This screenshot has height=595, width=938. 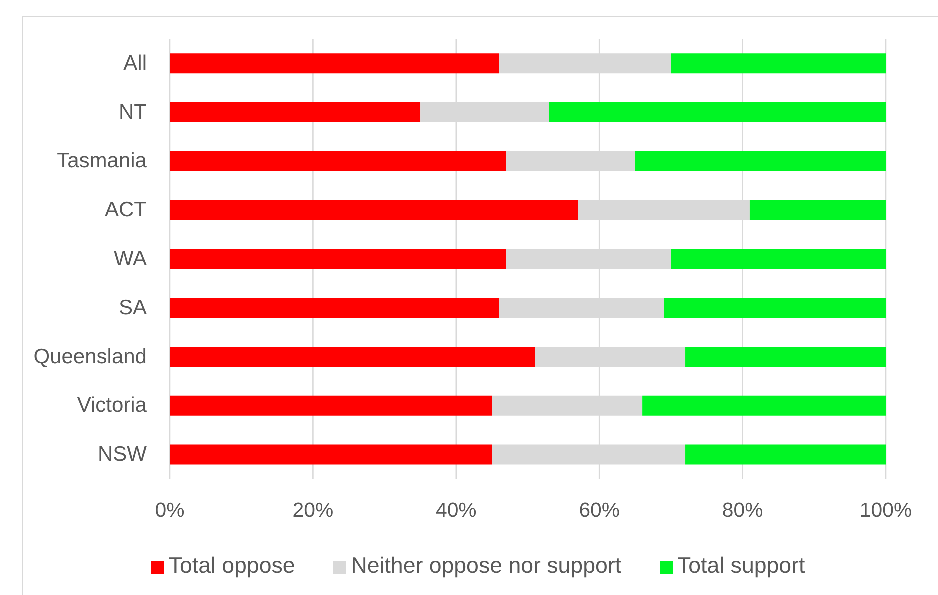 What do you see at coordinates (133, 112) in the screenshot?
I see `y-tick-label: NT` at bounding box center [133, 112].